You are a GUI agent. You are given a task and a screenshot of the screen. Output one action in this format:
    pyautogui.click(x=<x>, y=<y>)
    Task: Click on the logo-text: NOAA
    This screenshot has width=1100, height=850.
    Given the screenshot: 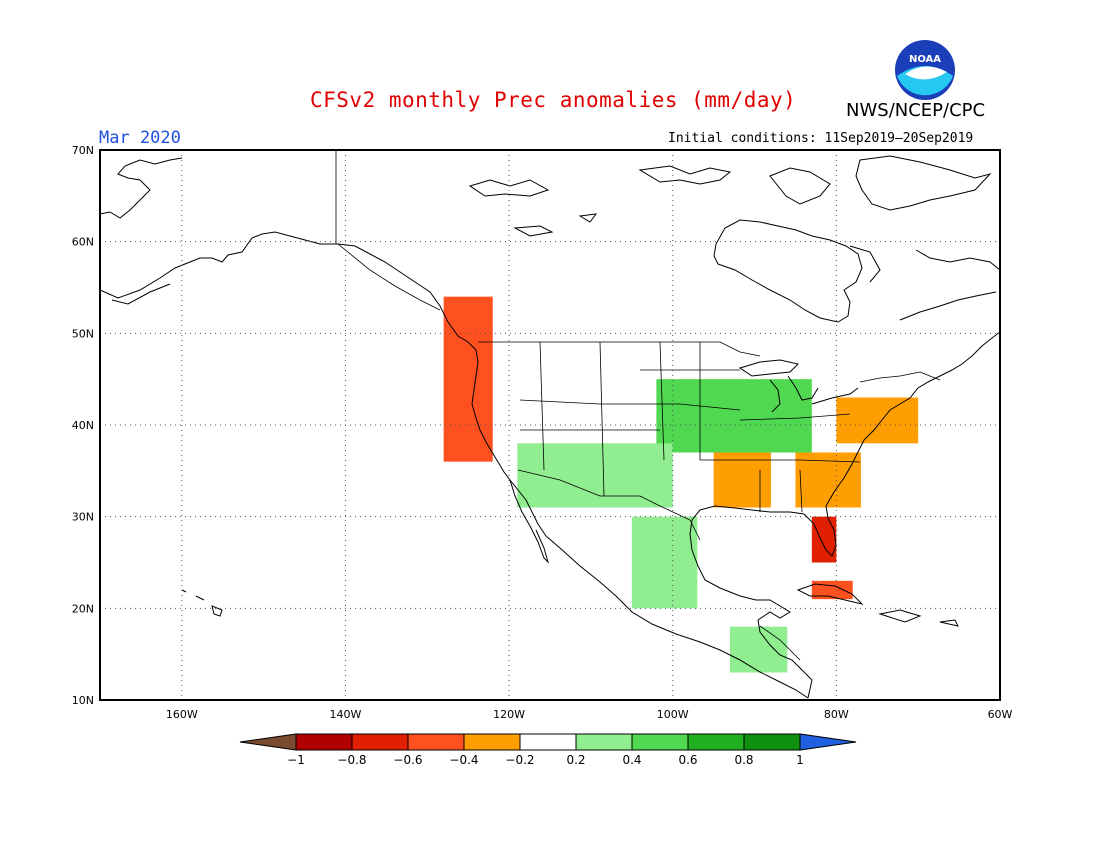 What is the action you would take?
    pyautogui.click(x=925, y=59)
    